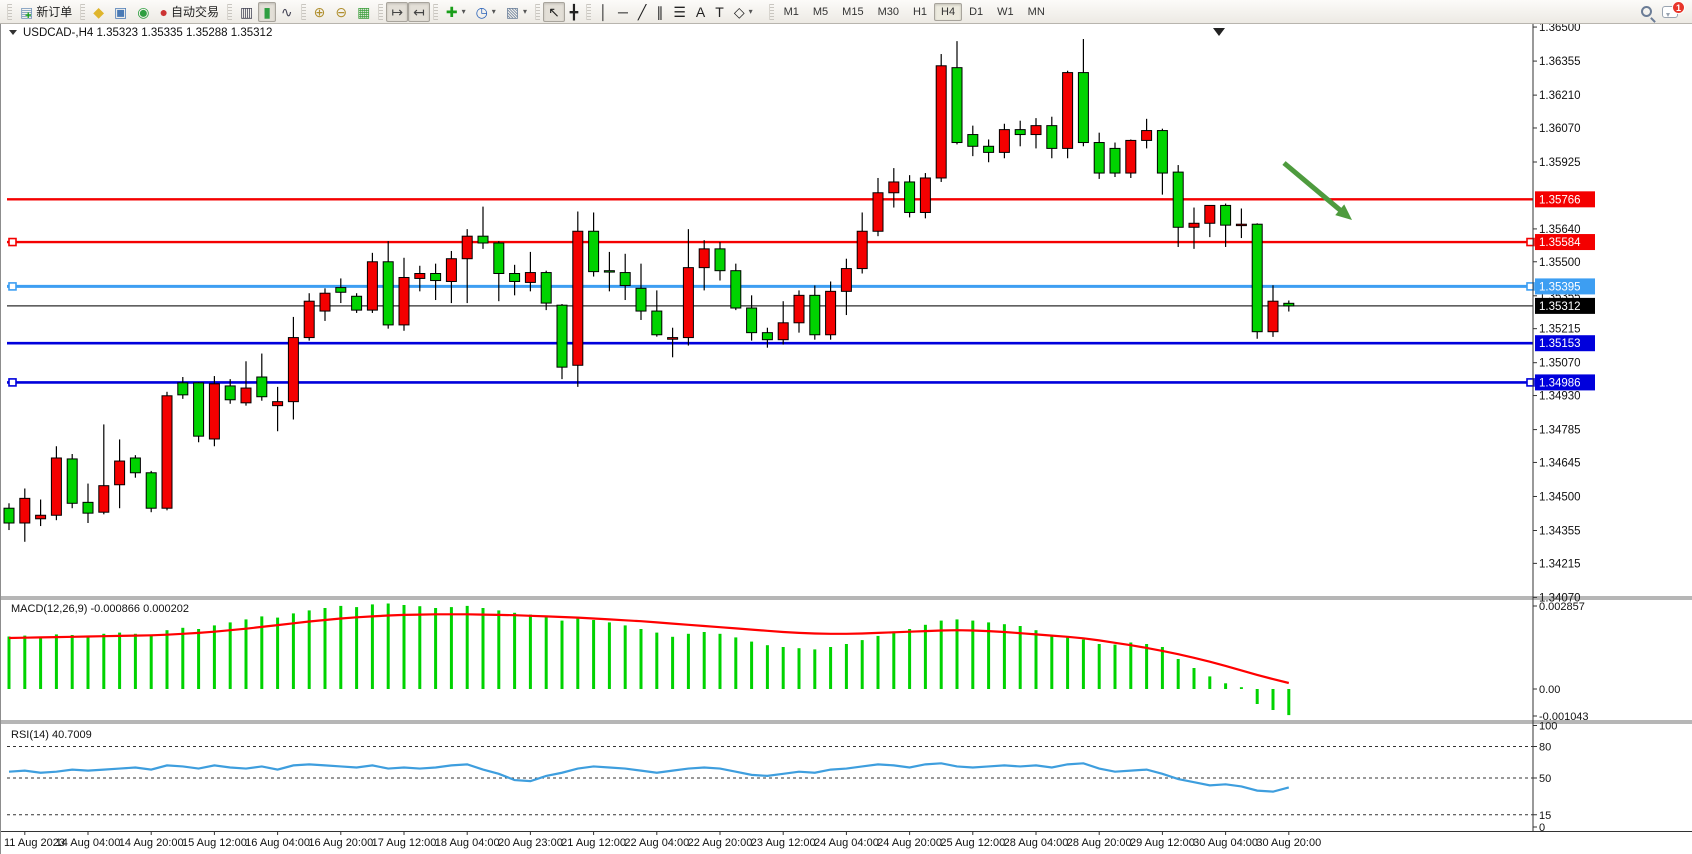 Image resolution: width=1692 pixels, height=854 pixels. I want to click on label-icon: T, so click(719, 12).